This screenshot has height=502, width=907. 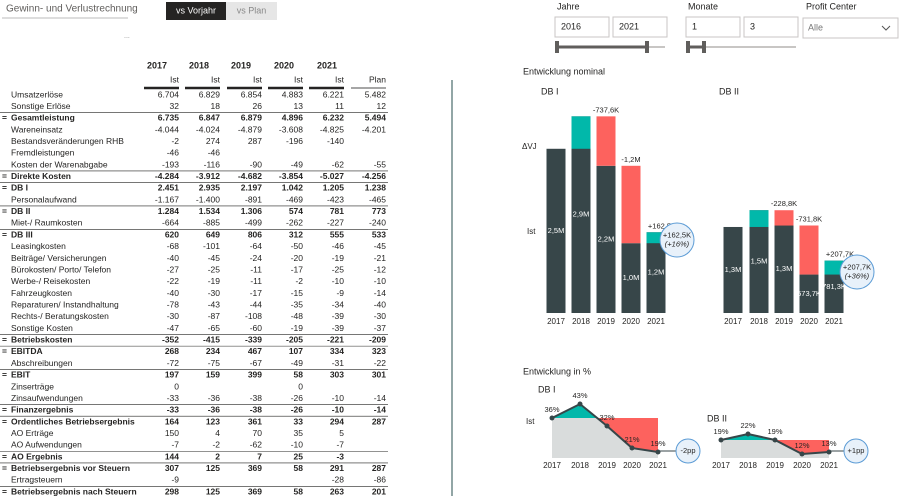 What do you see at coordinates (380, 293) in the screenshot?
I see `cell: -14` at bounding box center [380, 293].